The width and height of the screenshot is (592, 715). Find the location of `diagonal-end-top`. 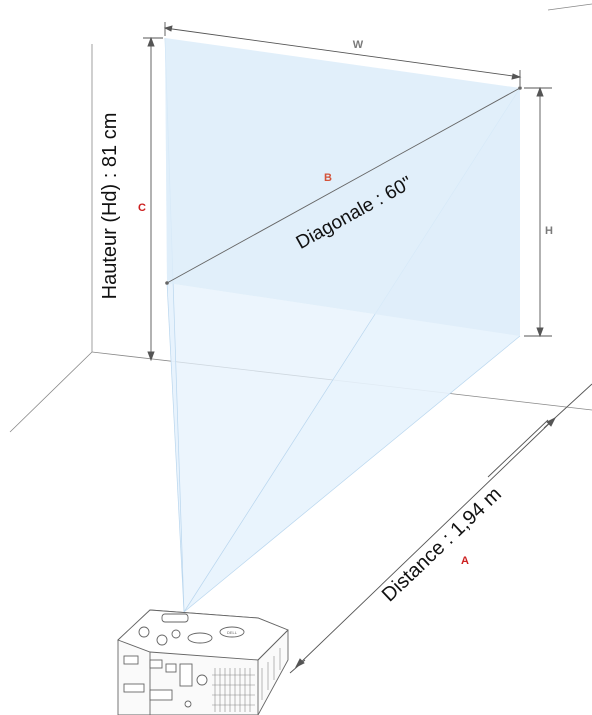

diagonal-end-top is located at coordinates (520, 88).